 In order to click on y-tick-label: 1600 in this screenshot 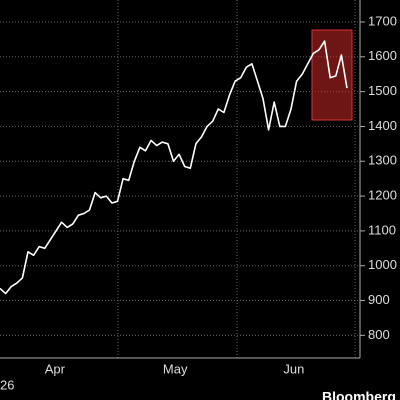, I will do `click(382, 55)`.